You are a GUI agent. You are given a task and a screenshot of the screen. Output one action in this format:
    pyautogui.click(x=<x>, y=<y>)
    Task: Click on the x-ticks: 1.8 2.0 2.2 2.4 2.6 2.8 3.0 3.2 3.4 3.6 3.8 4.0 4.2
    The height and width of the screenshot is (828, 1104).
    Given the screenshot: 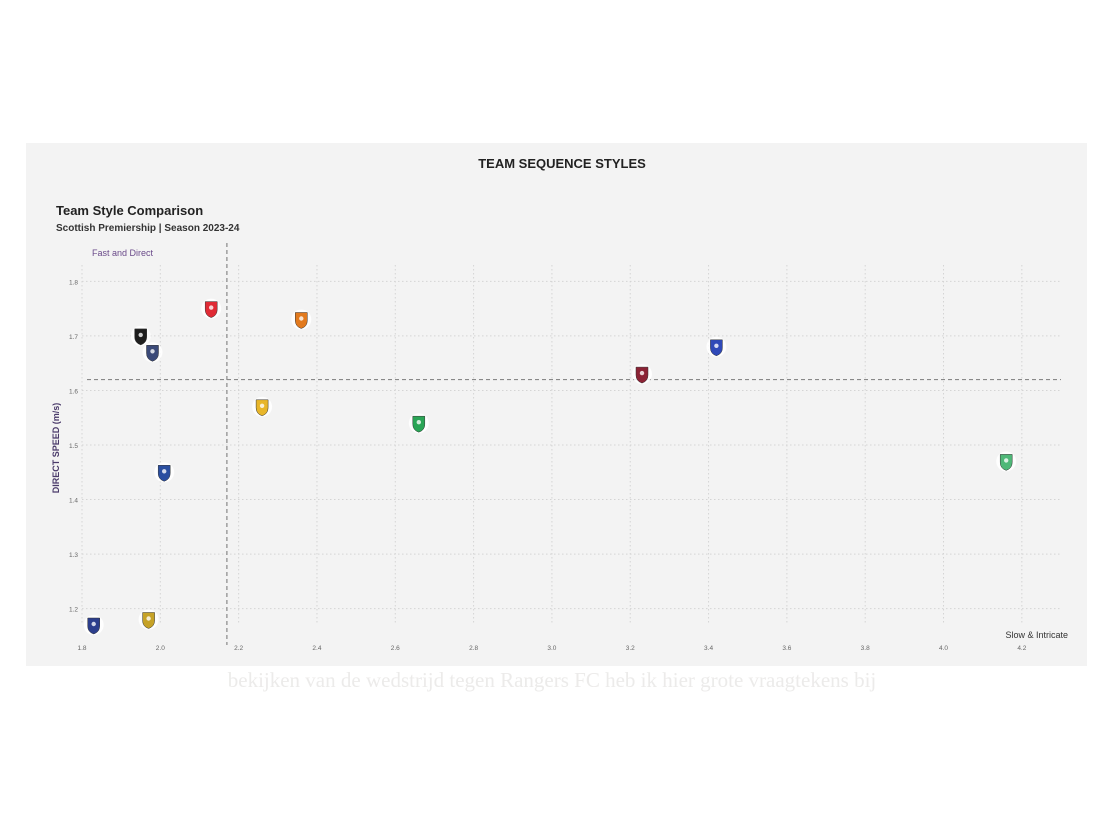 What is the action you would take?
    pyautogui.click(x=551, y=648)
    